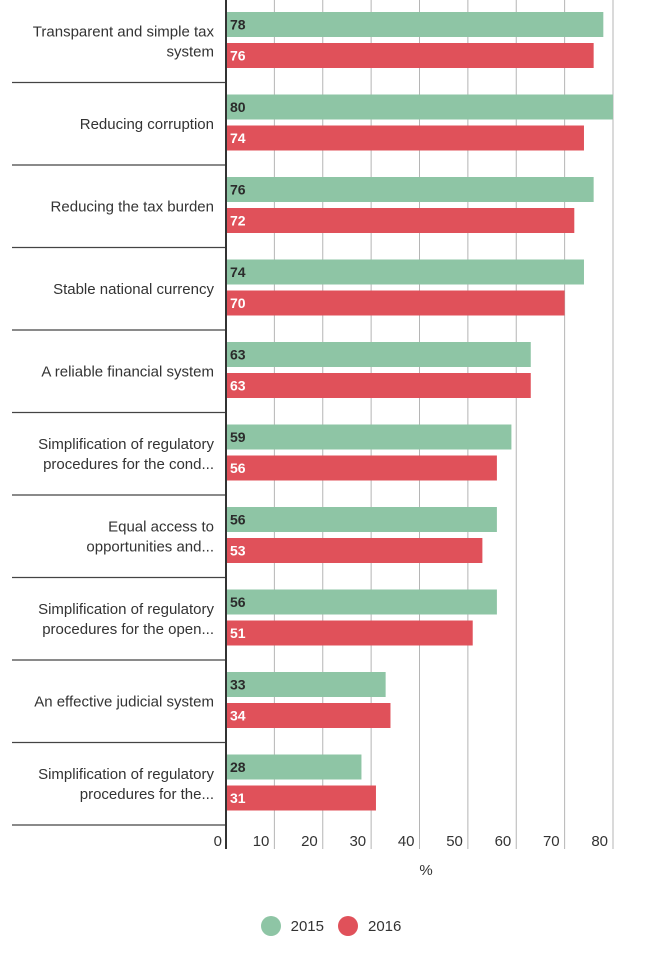  What do you see at coordinates (238, 716) in the screenshot?
I see `bar-value-label: 34` at bounding box center [238, 716].